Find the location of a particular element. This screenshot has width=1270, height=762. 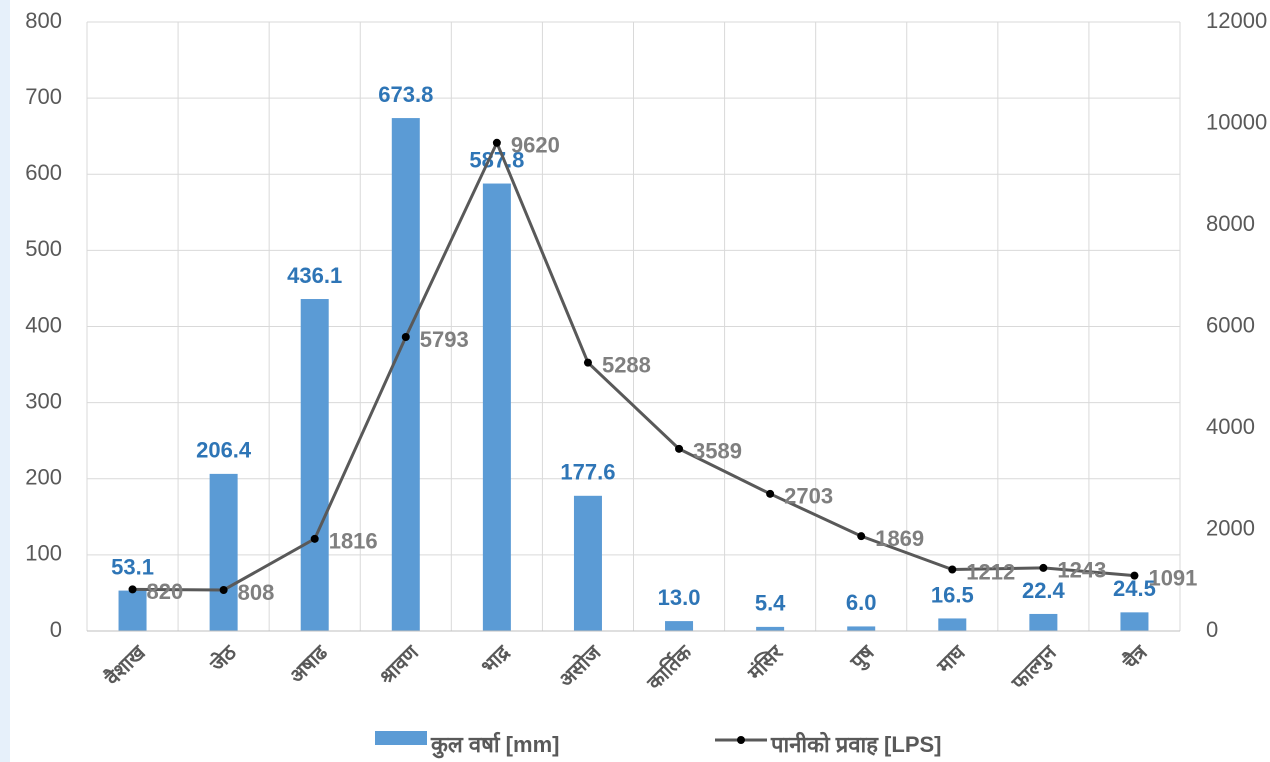

y2-tick-label: 10000 is located at coordinates (1236, 121).